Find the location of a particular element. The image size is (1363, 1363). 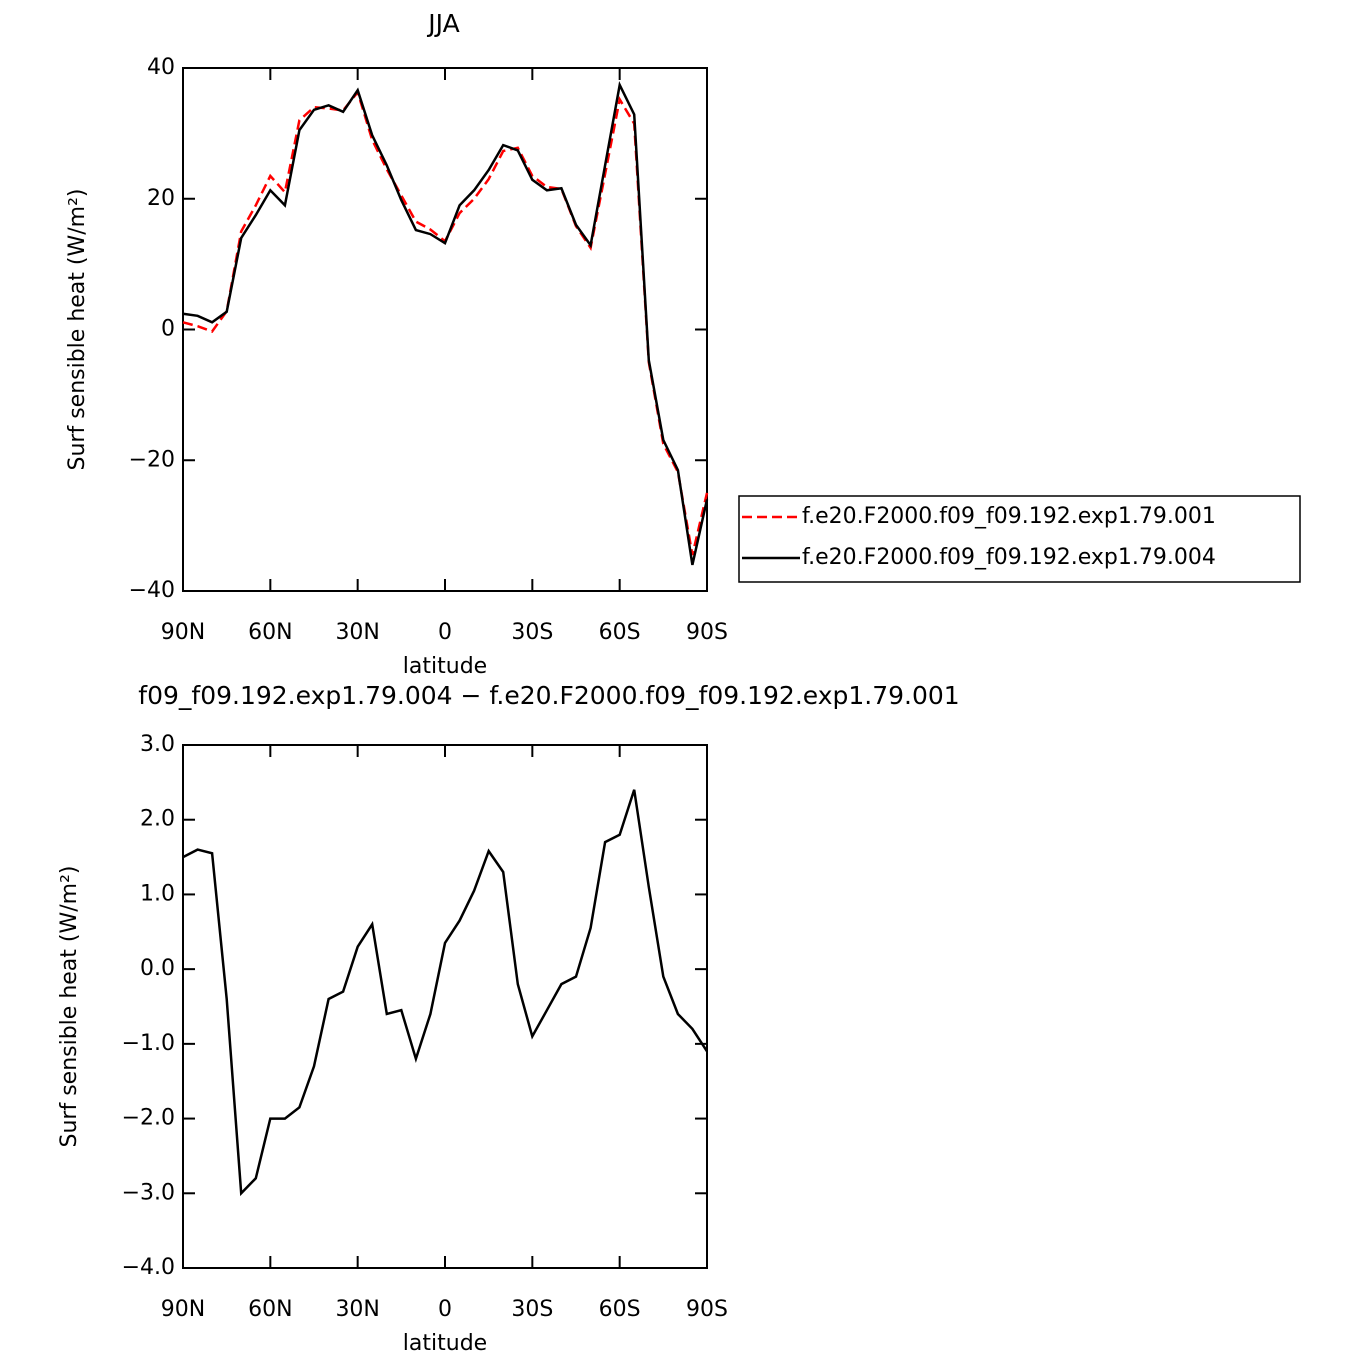

y-tick-label: 2.0 is located at coordinates (157, 819).